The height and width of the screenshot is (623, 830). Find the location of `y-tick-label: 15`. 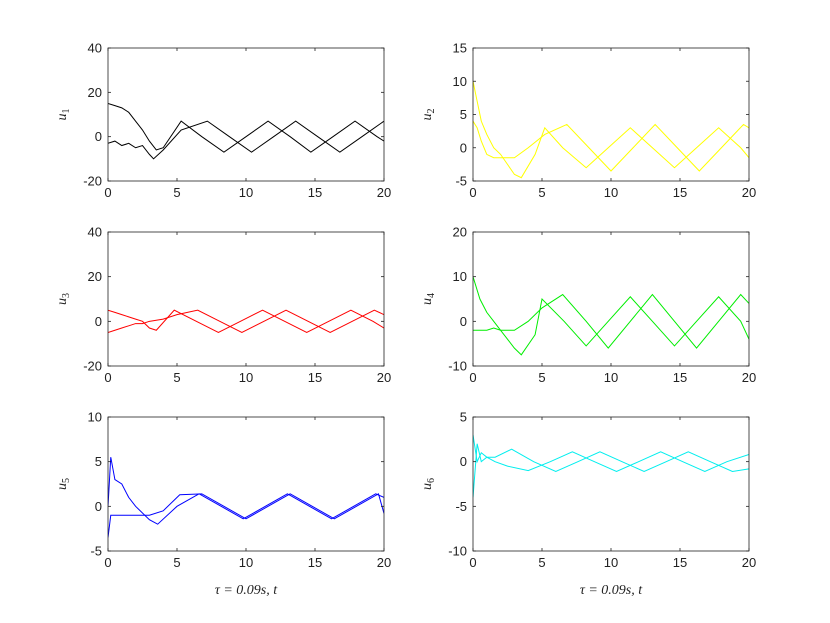

y-tick-label: 15 is located at coordinates (460, 48).